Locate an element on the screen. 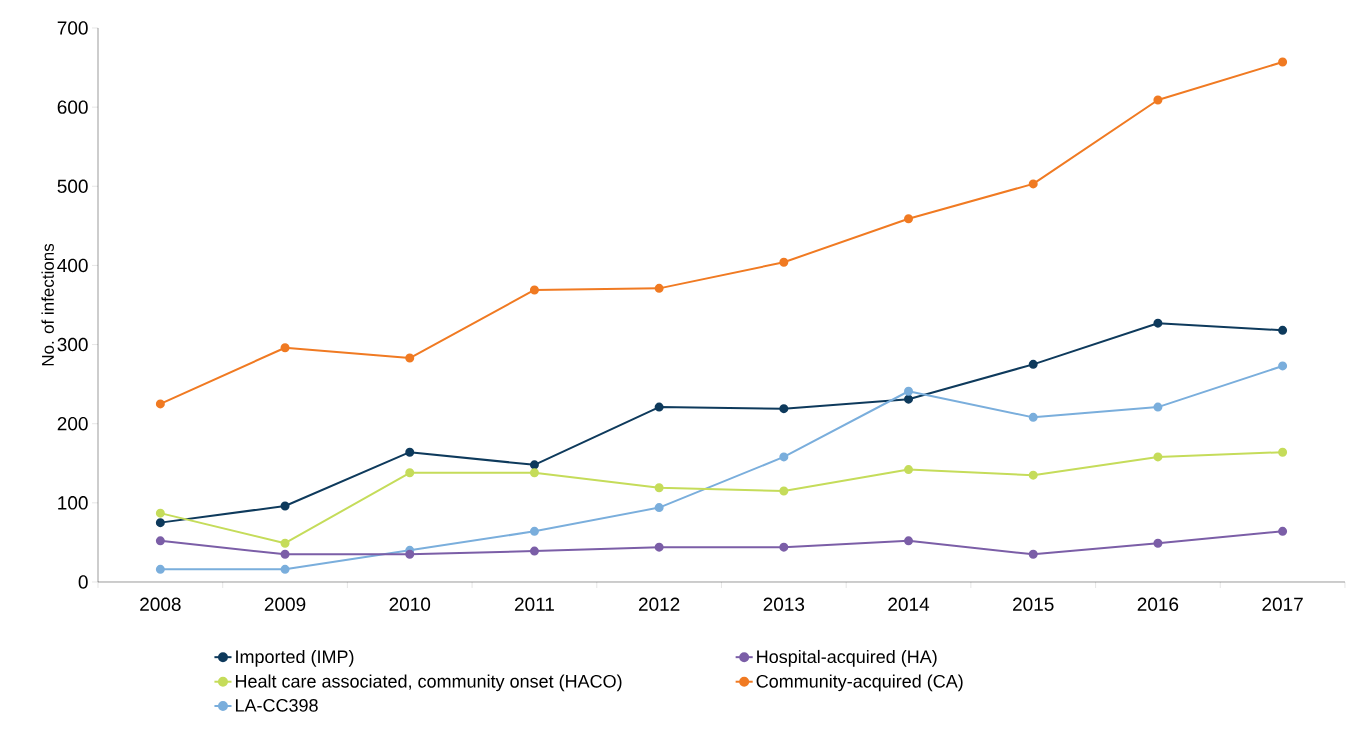  y-tick-label: 300 is located at coordinates (72, 344).